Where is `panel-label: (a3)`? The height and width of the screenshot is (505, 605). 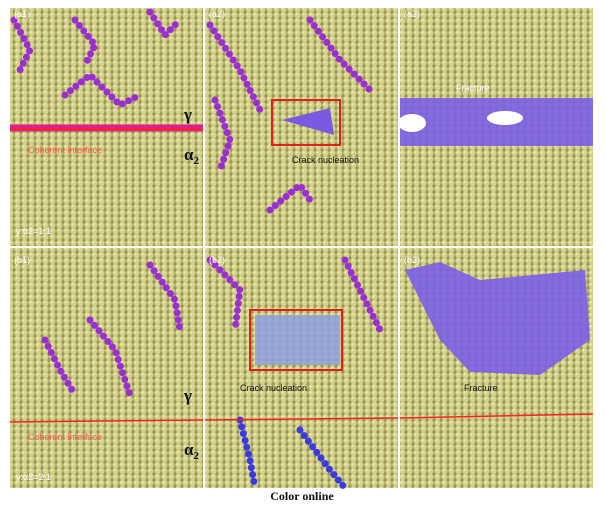 panel-label: (a3) is located at coordinates (412, 14).